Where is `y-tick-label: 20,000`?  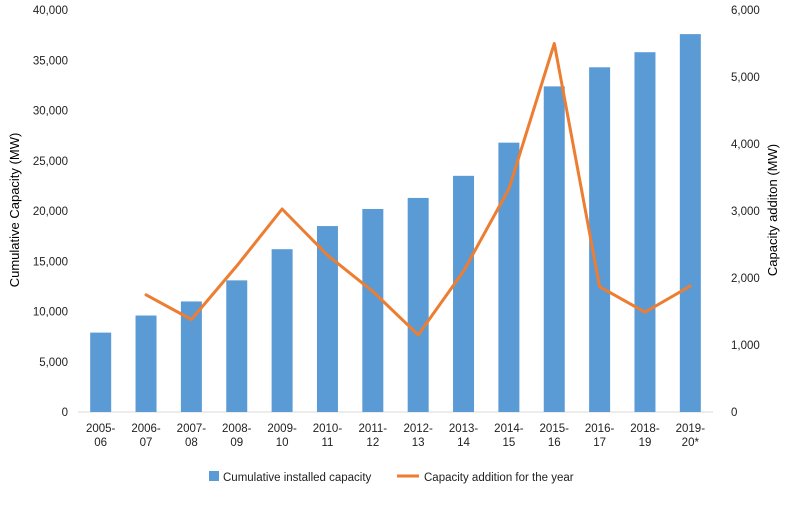
y-tick-label: 20,000 is located at coordinates (50, 212).